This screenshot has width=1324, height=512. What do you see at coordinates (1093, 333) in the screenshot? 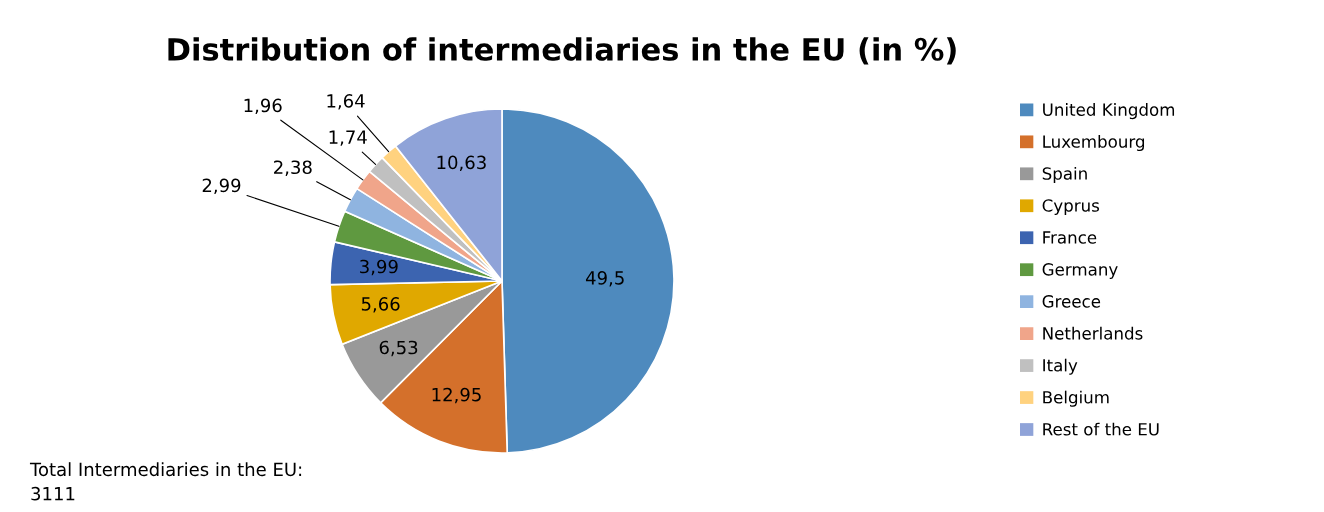
I see `legend-label: Netherlands` at bounding box center [1093, 333].